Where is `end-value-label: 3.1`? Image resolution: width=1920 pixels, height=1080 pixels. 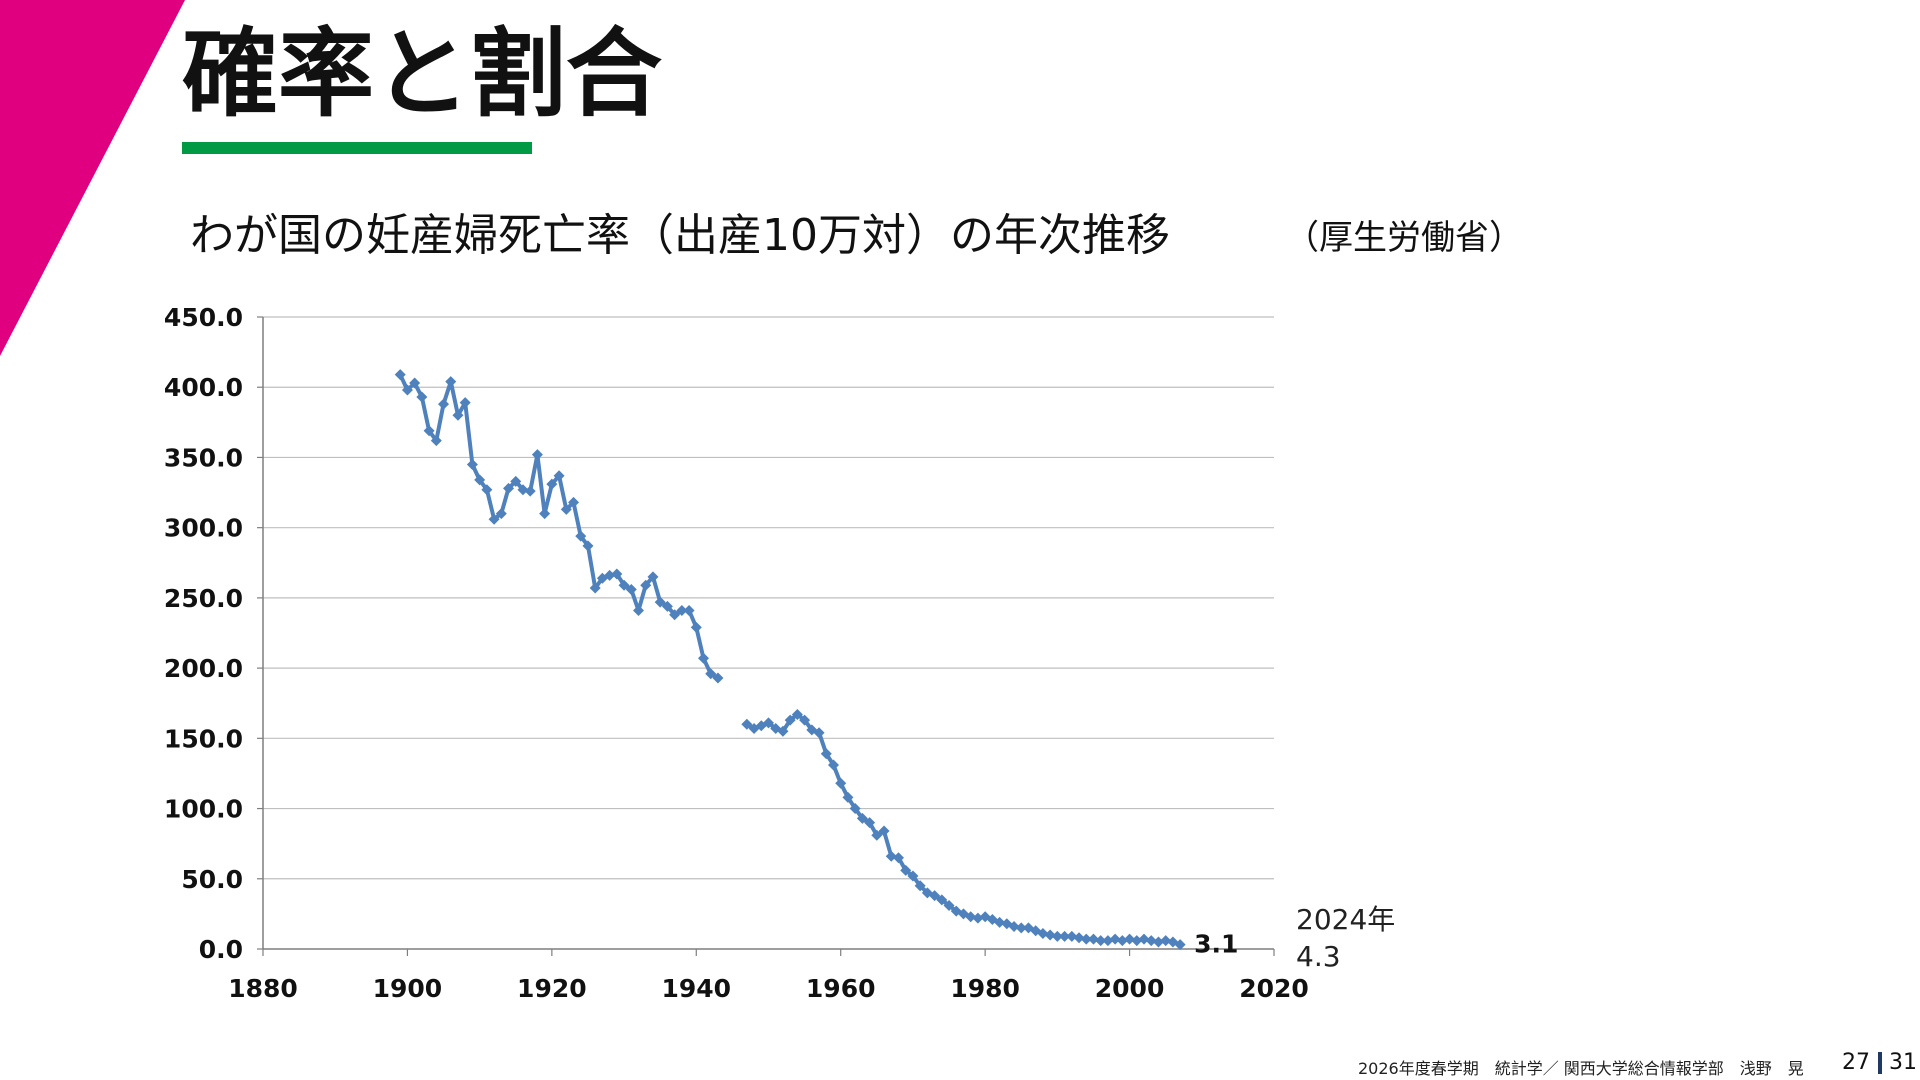
end-value-label: 3.1 is located at coordinates (1216, 944).